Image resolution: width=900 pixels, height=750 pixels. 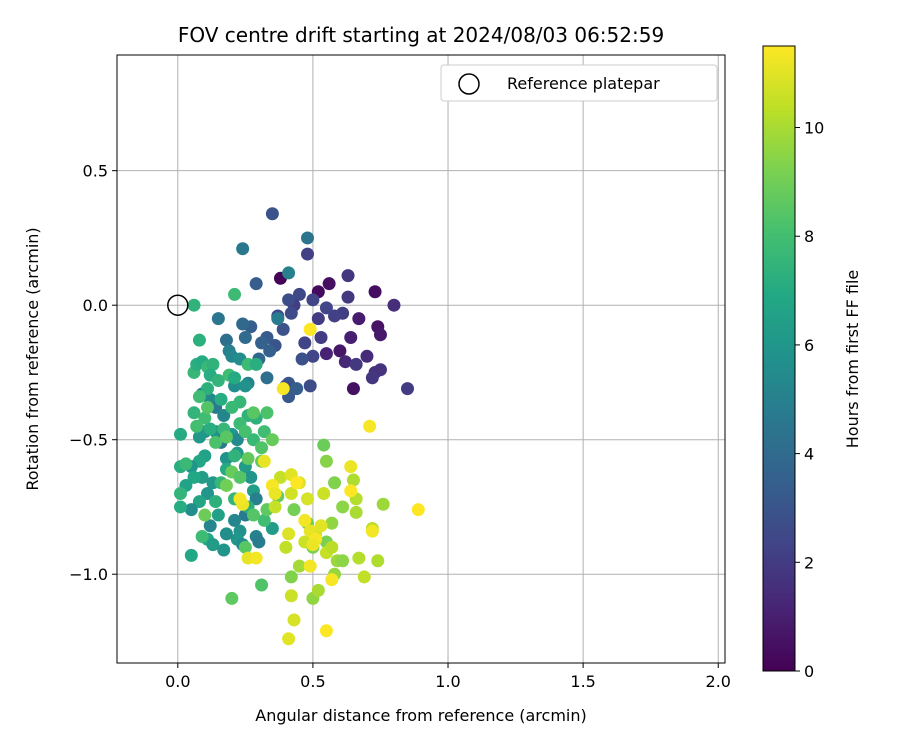 What do you see at coordinates (779, 358) in the screenshot?
I see `colorbar-gradient` at bounding box center [779, 358].